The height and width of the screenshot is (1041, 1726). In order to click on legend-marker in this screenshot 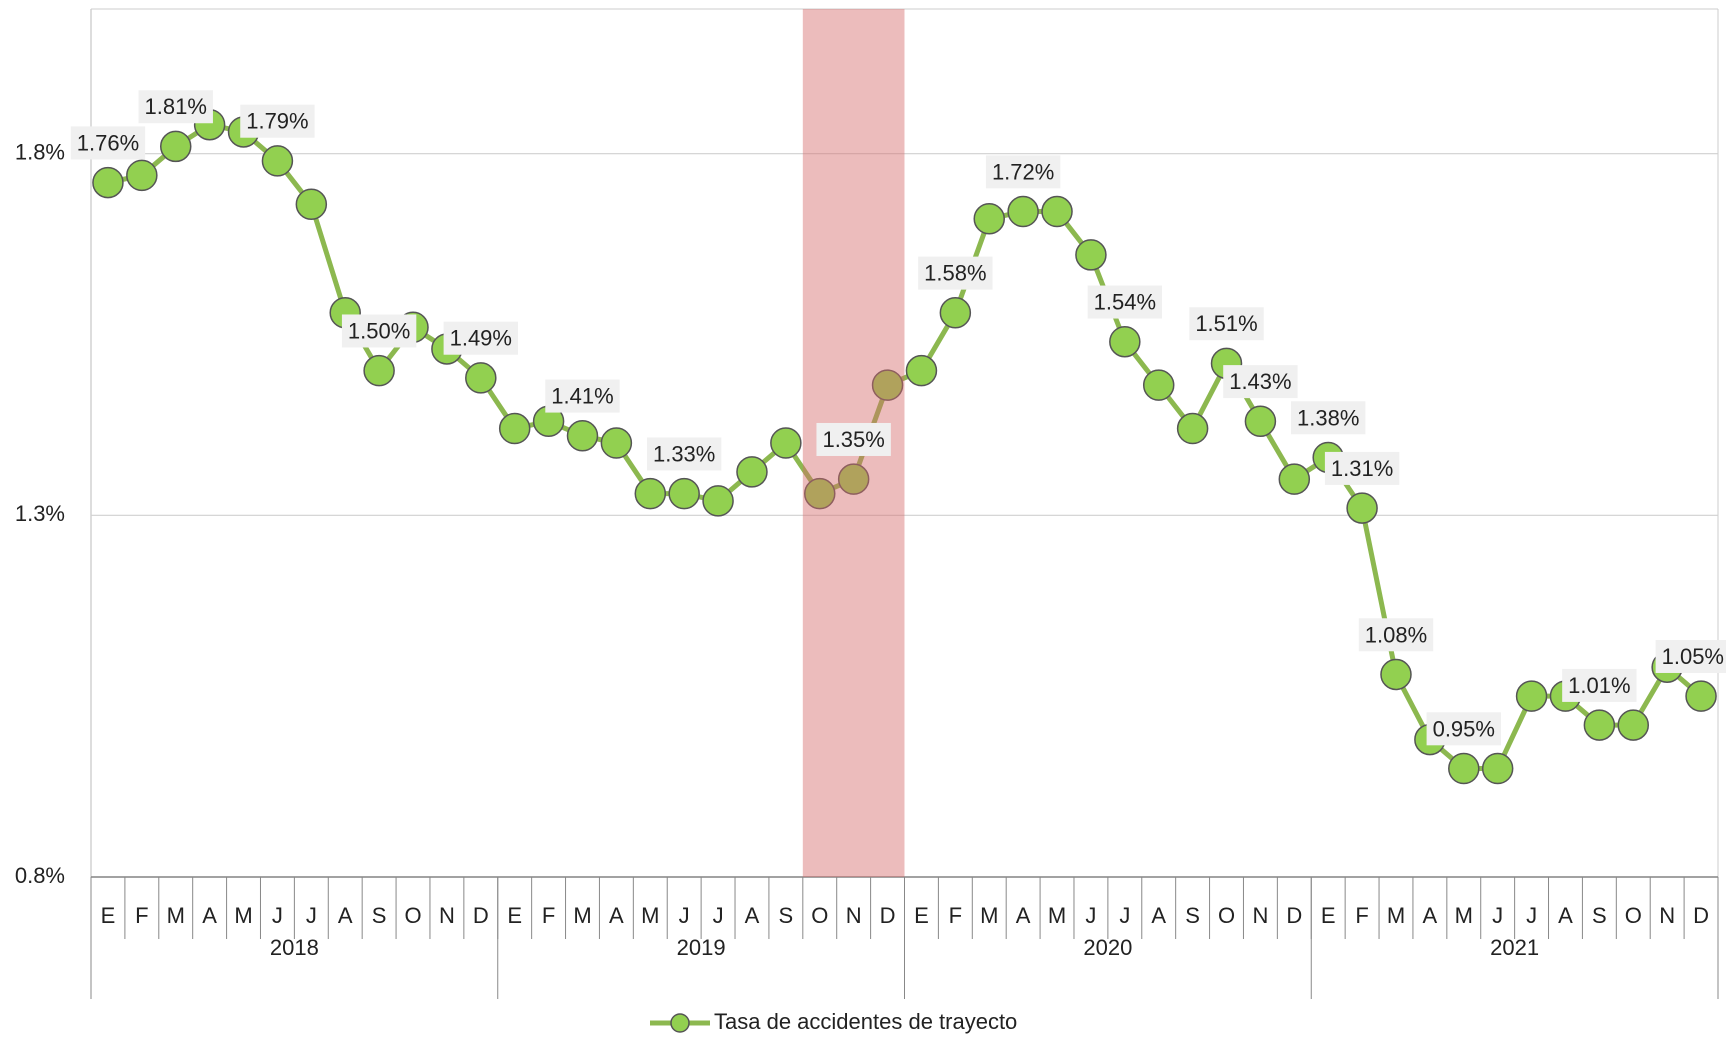, I will do `click(680, 1023)`.